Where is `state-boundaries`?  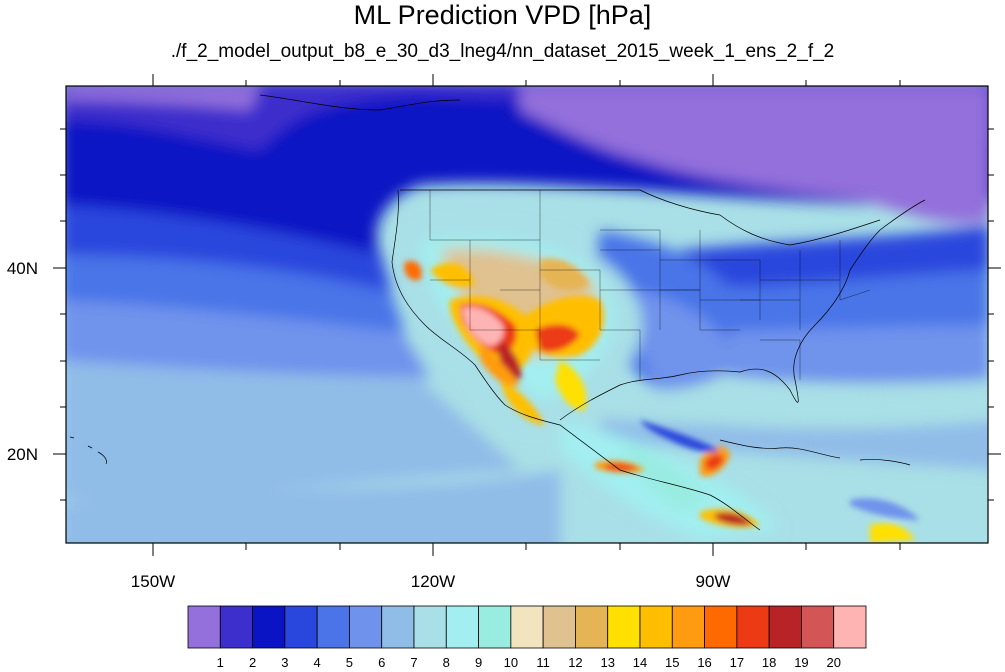 state-boundaries is located at coordinates (650, 285).